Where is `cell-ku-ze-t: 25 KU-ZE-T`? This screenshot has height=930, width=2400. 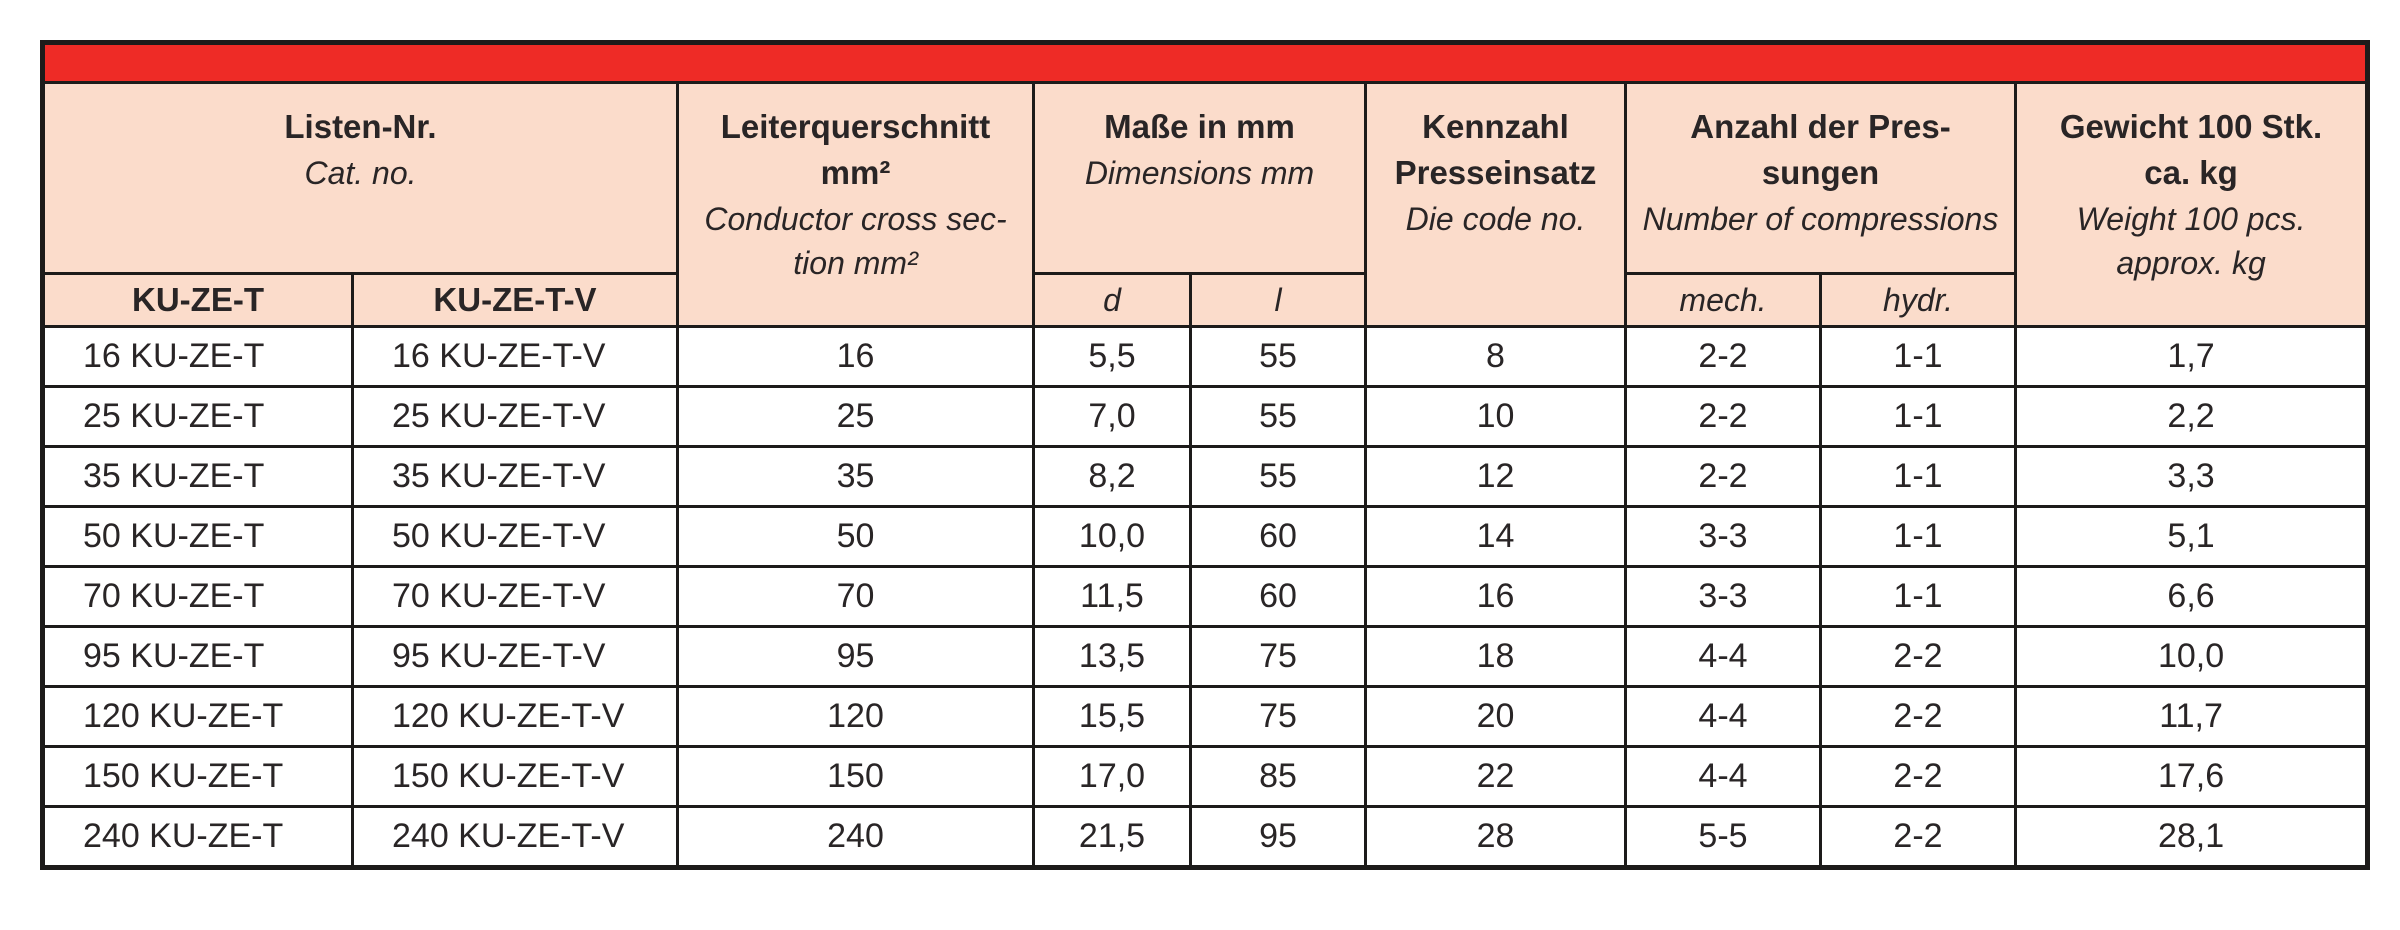
cell-ku-ze-t: 25 KU-ZE-T is located at coordinates (197, 416).